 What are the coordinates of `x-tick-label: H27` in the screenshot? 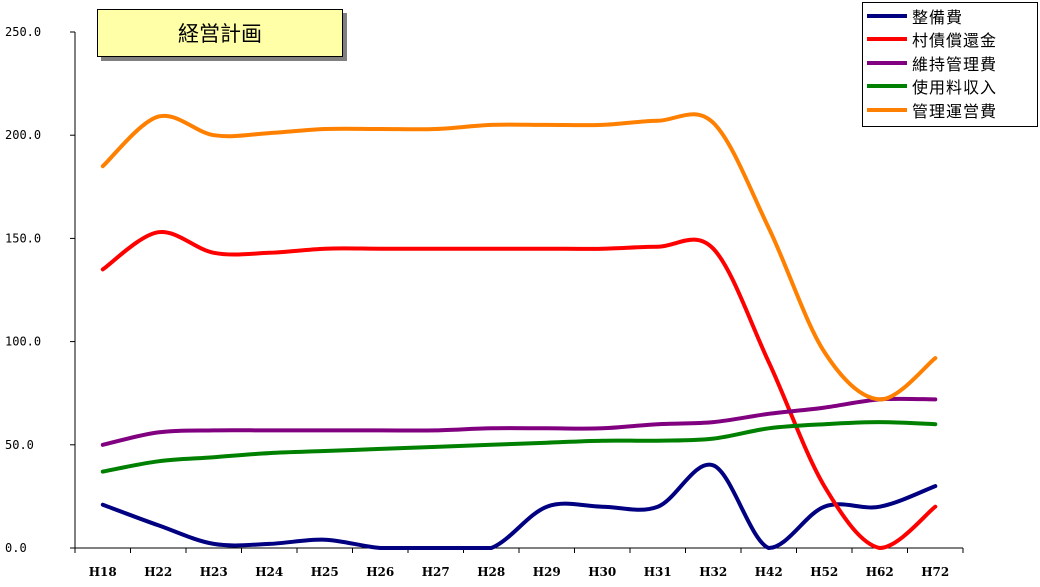 It's located at (436, 572).